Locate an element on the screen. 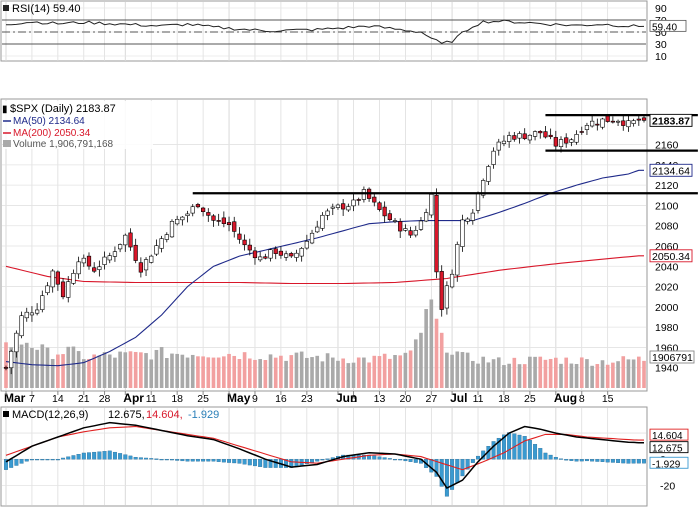  macd-line is located at coordinates (324, 455).